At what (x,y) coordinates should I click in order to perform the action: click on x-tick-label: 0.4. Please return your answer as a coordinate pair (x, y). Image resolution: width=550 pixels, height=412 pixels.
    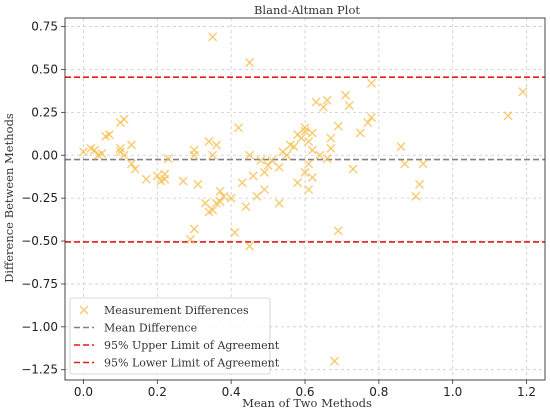
    Looking at the image, I should click on (231, 392).